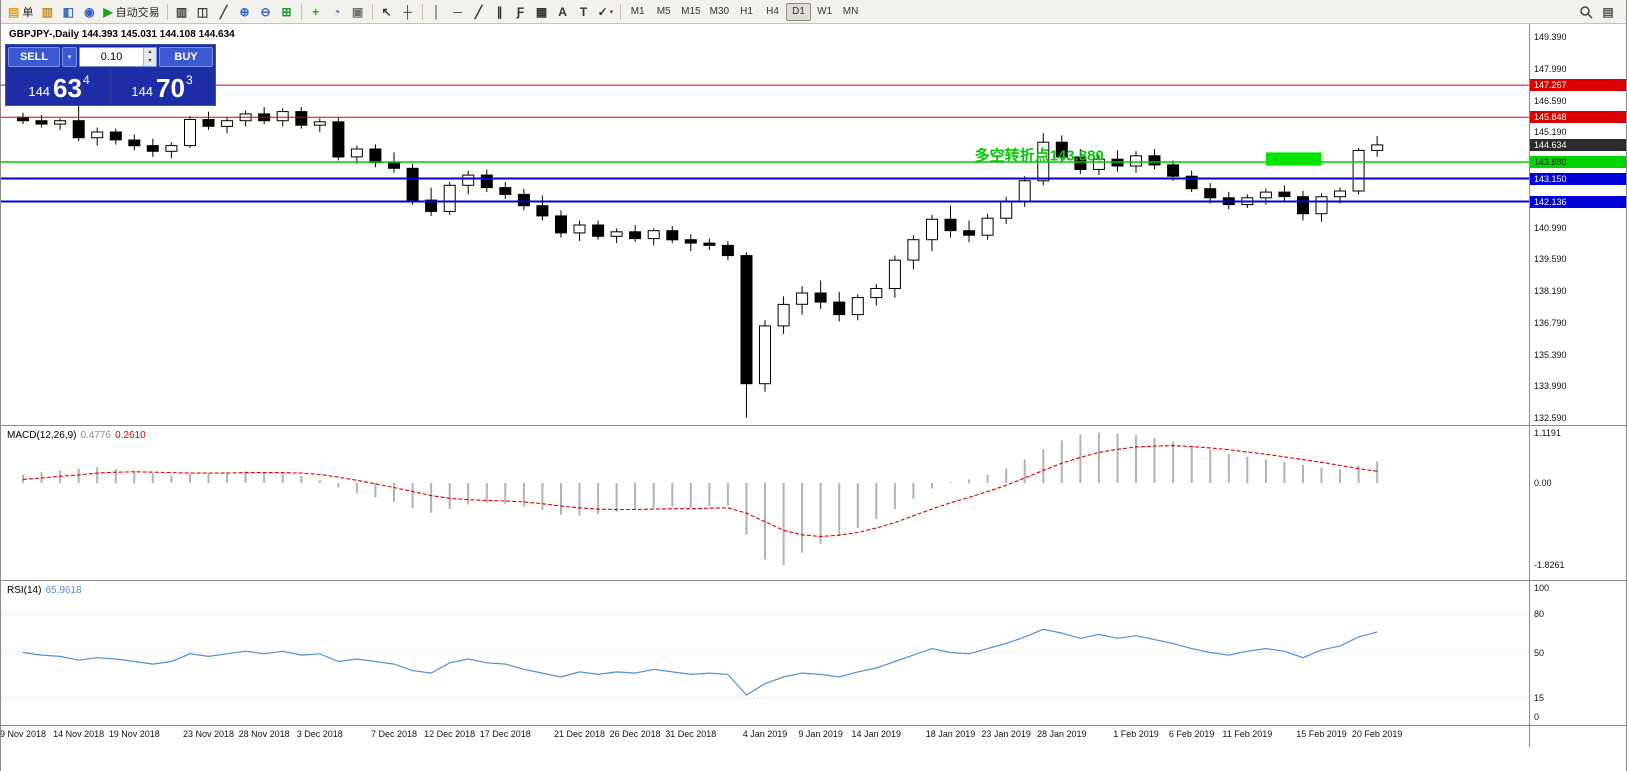 The height and width of the screenshot is (771, 1627). I want to click on date-axis-tick: 20 Feb 2019, so click(1377, 734).